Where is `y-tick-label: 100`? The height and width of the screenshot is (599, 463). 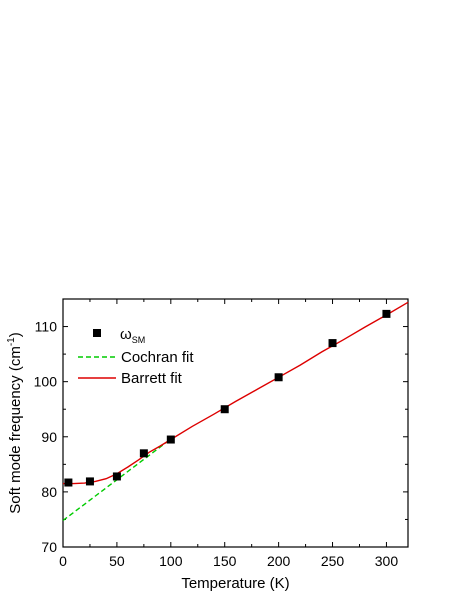
y-tick-label: 100 is located at coordinates (46, 382).